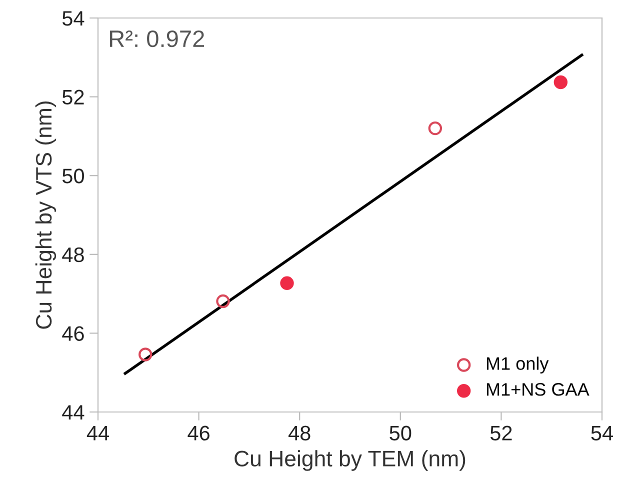 The width and height of the screenshot is (631, 494). I want to click on y-tick-label: 46, so click(73, 333).